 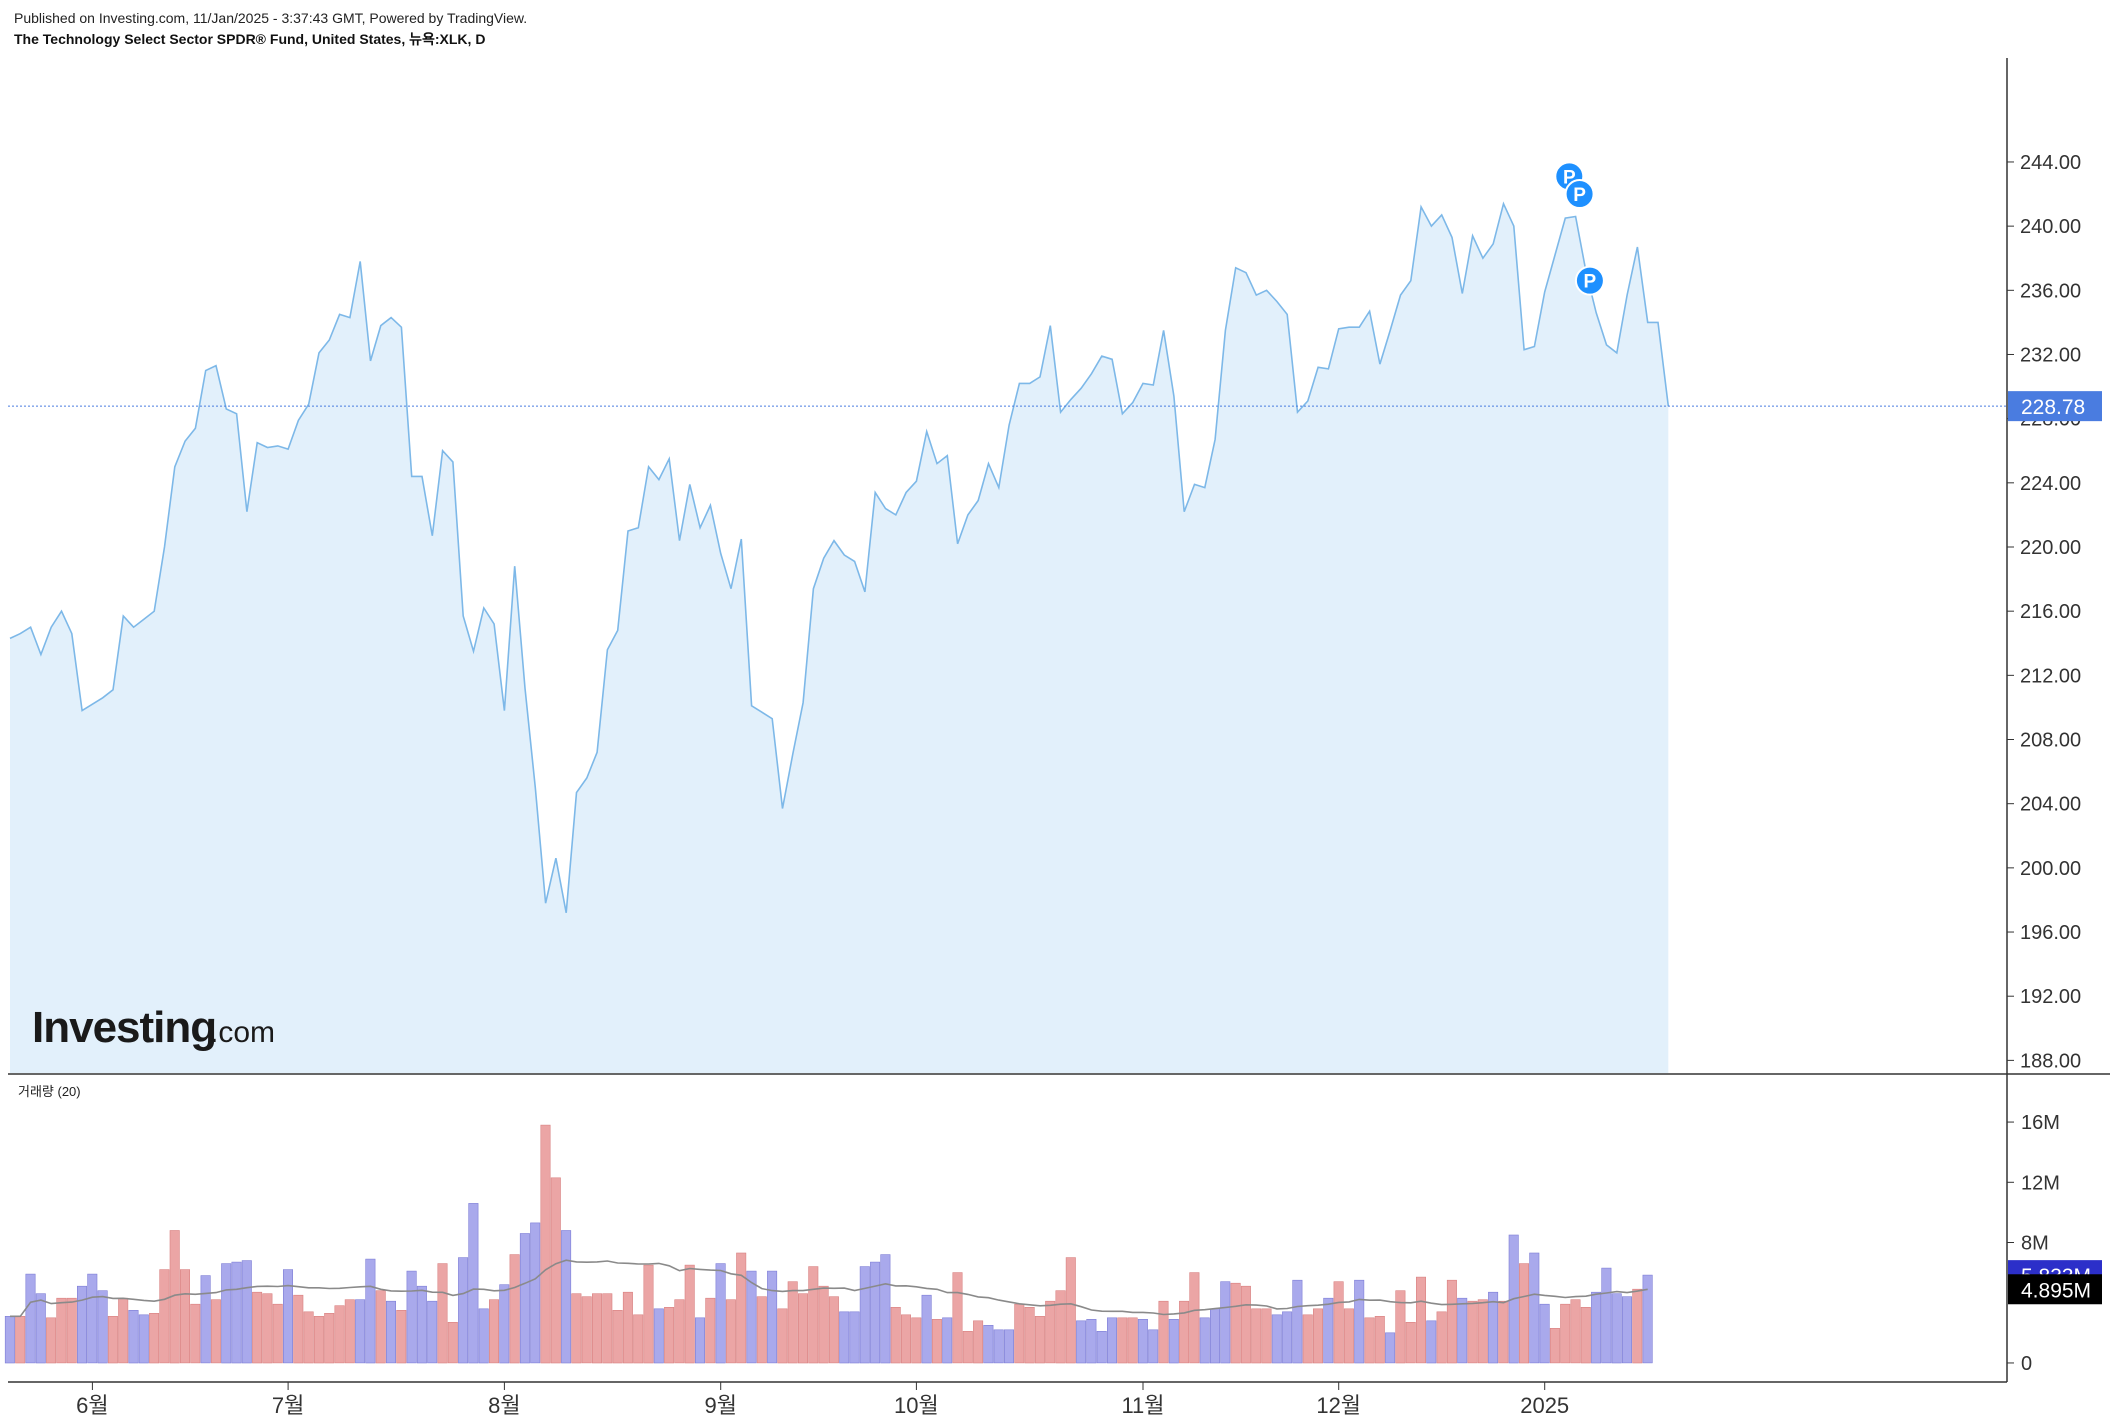 I want to click on price-tick-label: 224.00, so click(x=2050, y=484).